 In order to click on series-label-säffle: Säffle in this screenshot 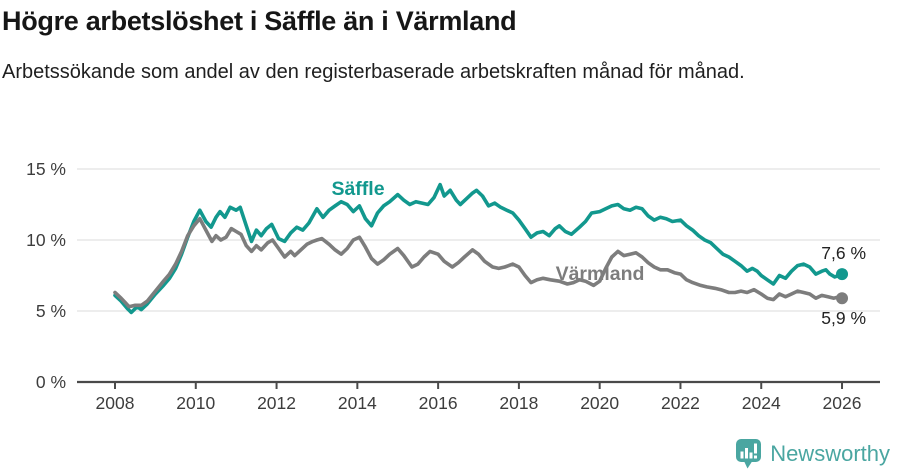, I will do `click(357, 189)`.